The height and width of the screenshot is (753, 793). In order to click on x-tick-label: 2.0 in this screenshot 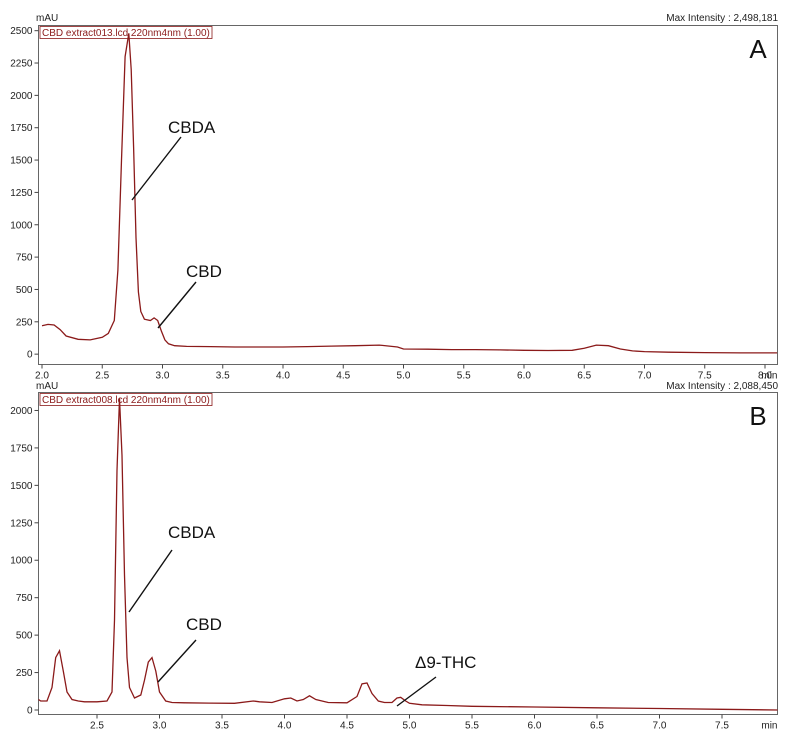, I will do `click(42, 376)`.